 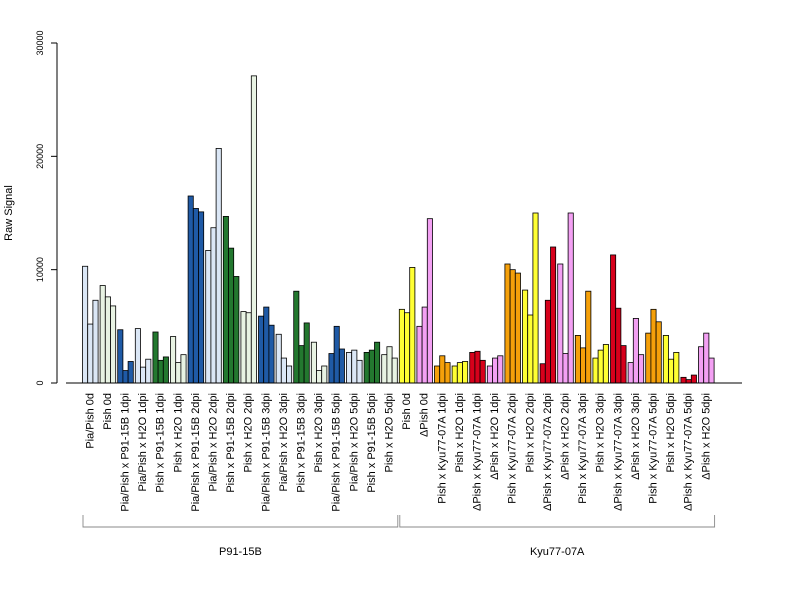 I want to click on x-tick-label: ΔPish x Kyu77-07A 3dpi, so click(x=618, y=452).